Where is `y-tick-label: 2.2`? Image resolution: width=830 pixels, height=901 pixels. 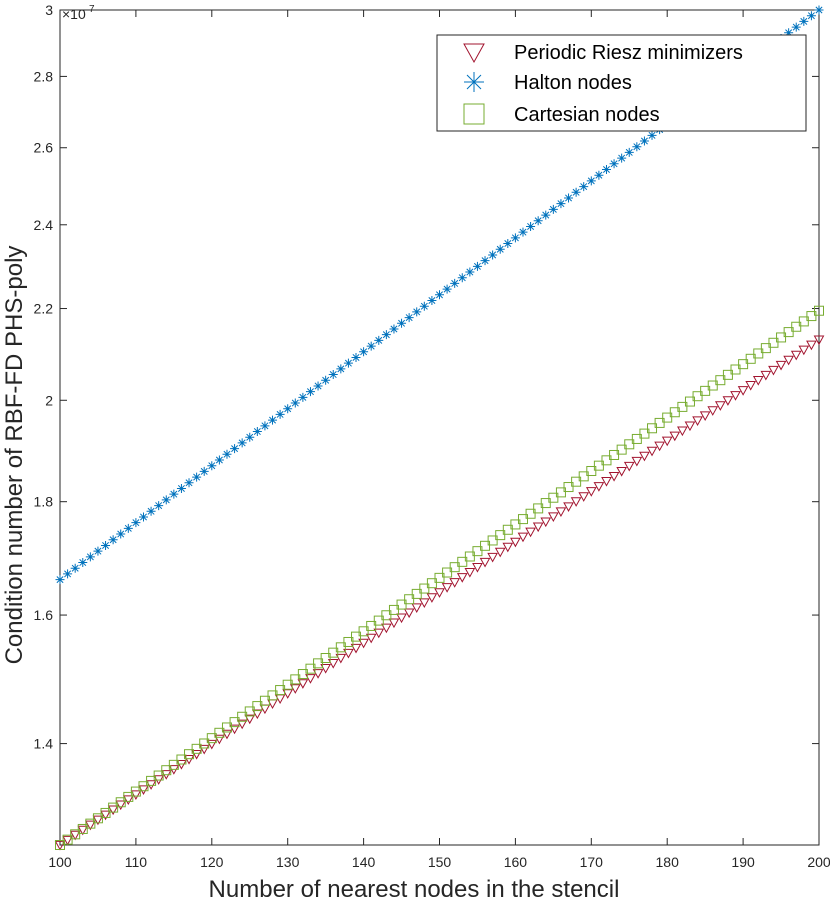
y-tick-label: 2.2 is located at coordinates (44, 309).